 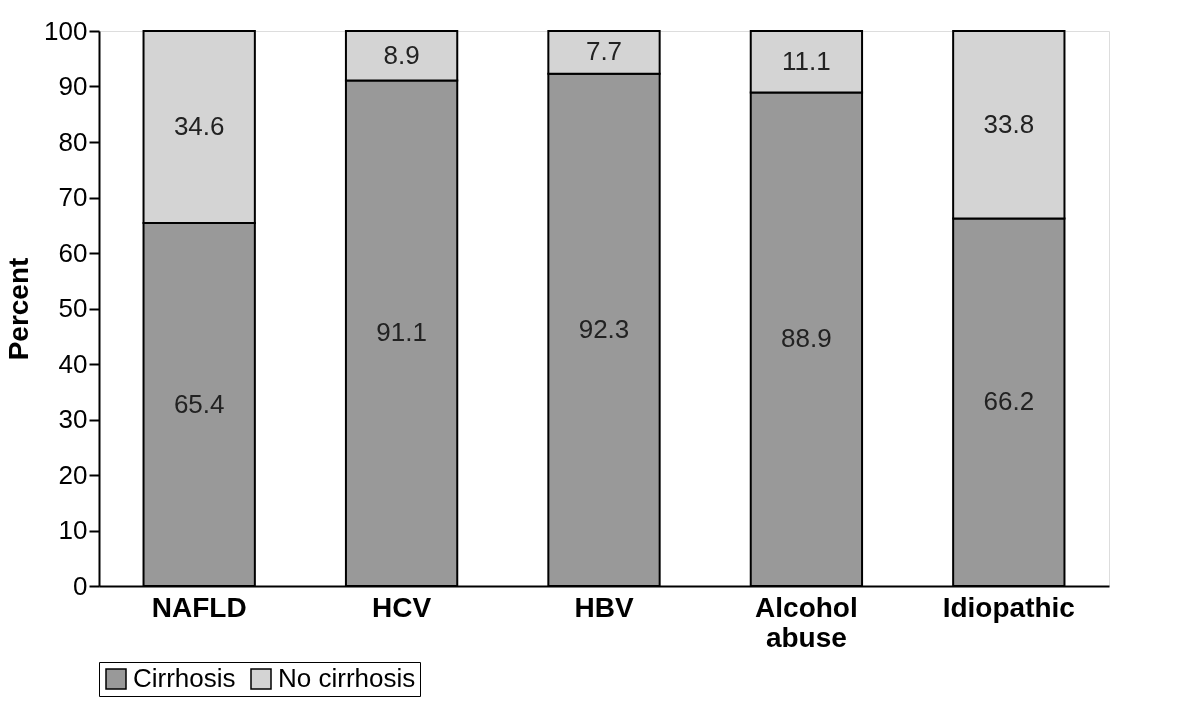 What do you see at coordinates (73, 530) in the screenshot?
I see `y-tick-label: 10` at bounding box center [73, 530].